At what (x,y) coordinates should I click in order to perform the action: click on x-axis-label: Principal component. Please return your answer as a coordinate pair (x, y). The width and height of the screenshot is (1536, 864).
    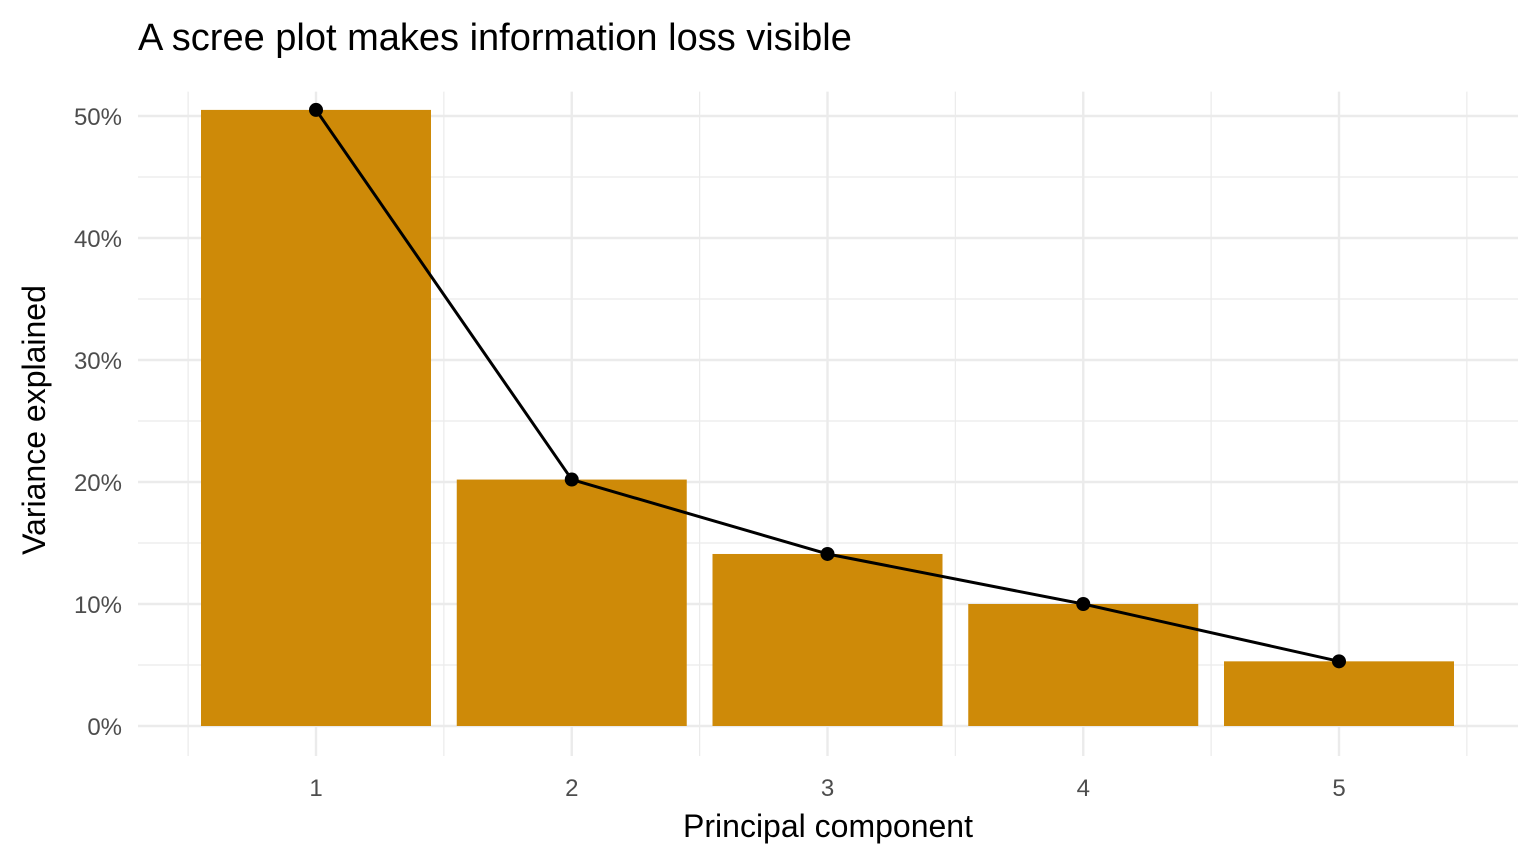
    Looking at the image, I should click on (828, 826).